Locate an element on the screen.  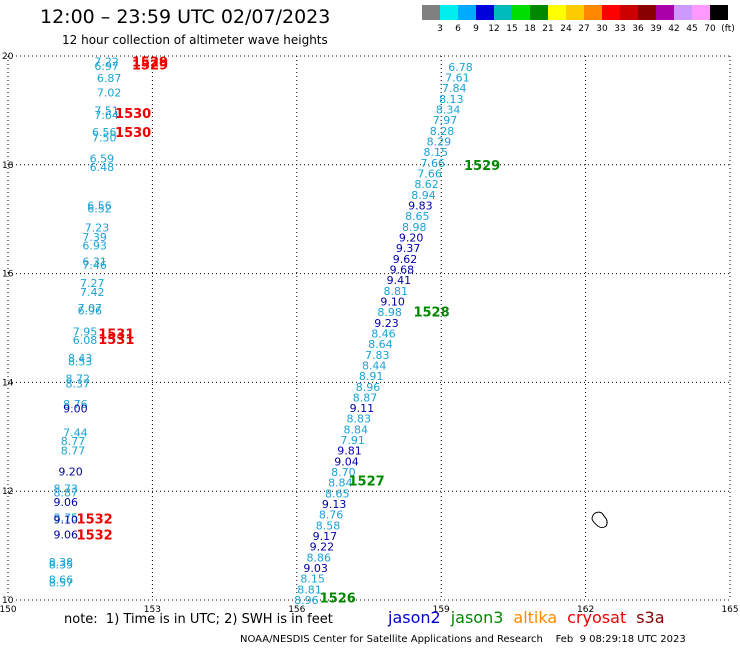
pass-time-label: 1527 is located at coordinates (366, 481).